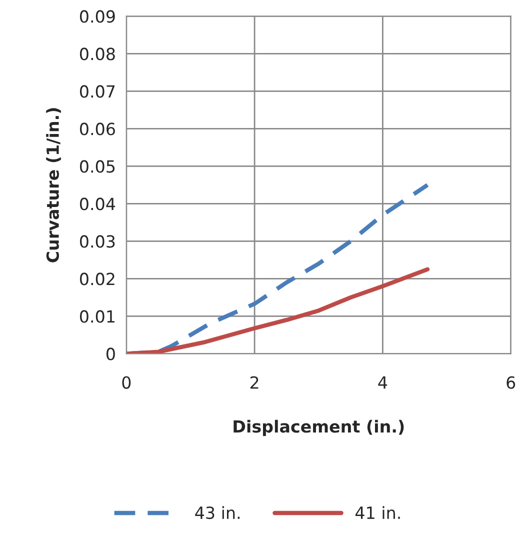  I want to click on y-tick-label: 0.06, so click(97, 129).